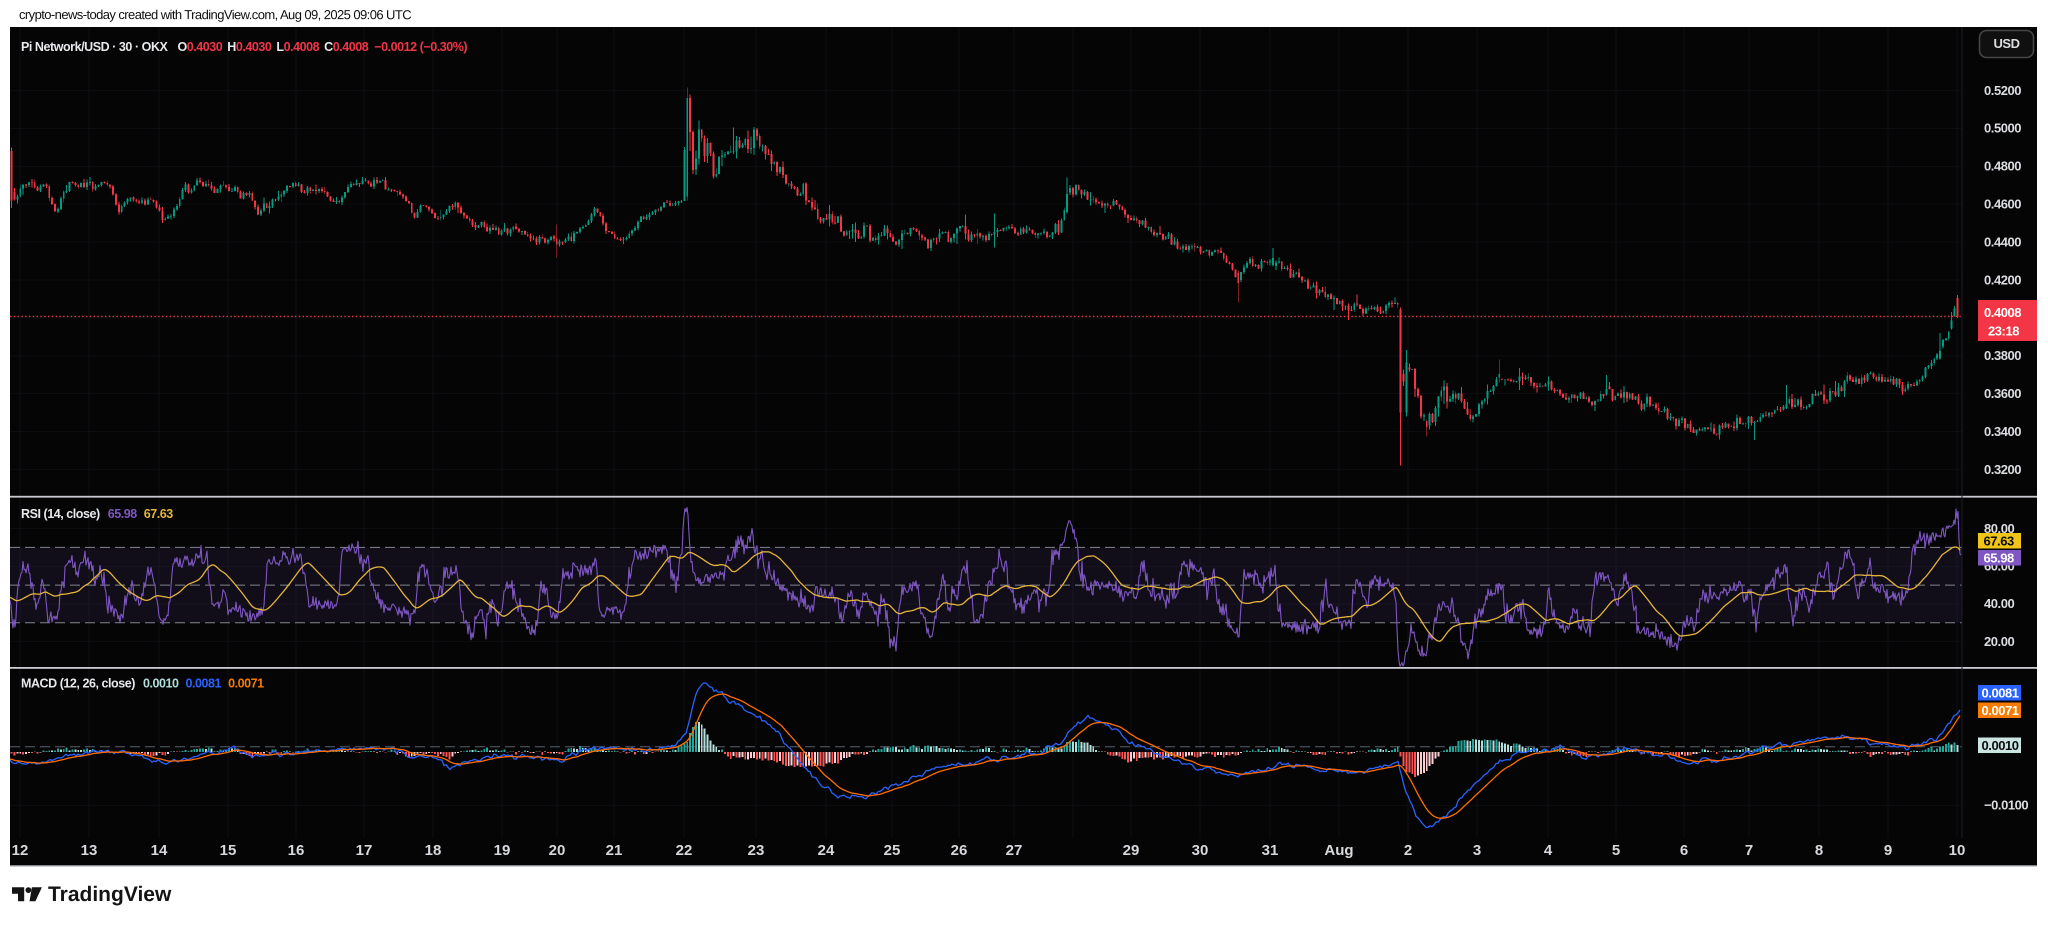 Image resolution: width=2048 pixels, height=925 pixels. What do you see at coordinates (20, 850) in the screenshot?
I see `svg-text: 12` at bounding box center [20, 850].